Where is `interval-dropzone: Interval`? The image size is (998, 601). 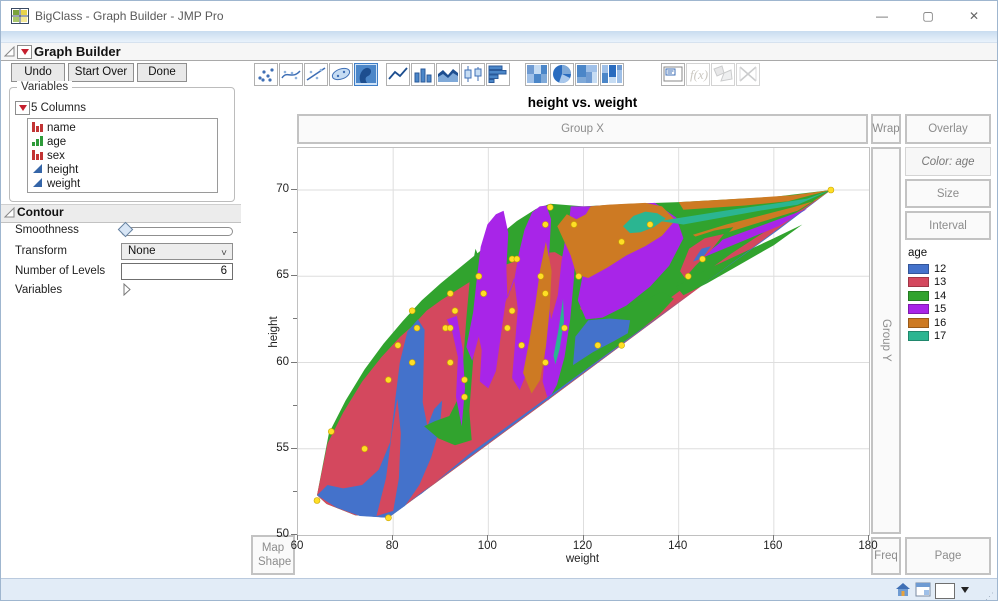
interval-dropzone: Interval is located at coordinates (948, 225).